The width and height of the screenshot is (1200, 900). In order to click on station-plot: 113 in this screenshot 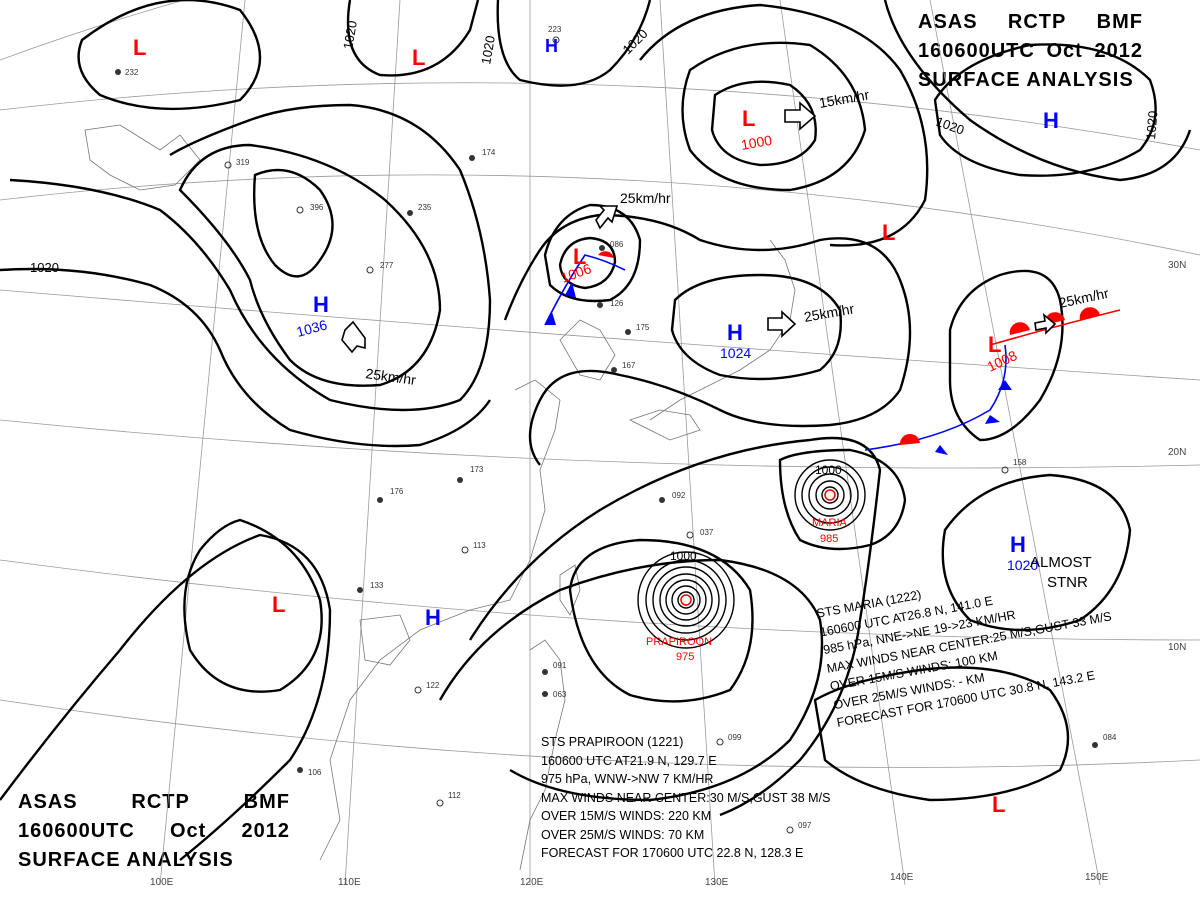, I will do `click(473, 547)`.